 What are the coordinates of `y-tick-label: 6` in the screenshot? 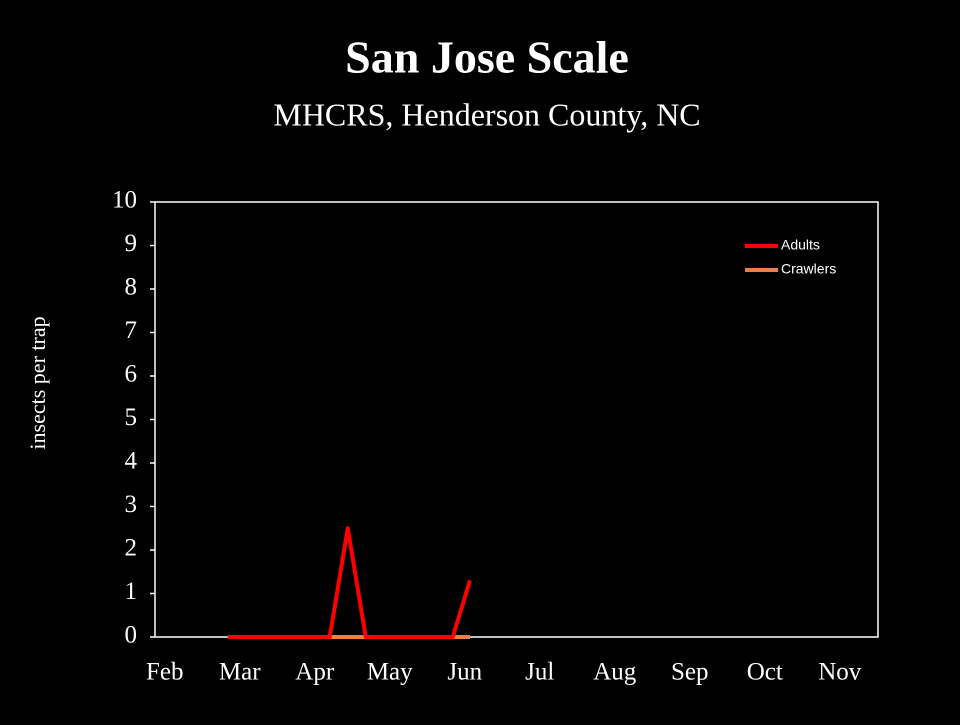 It's located at (131, 374).